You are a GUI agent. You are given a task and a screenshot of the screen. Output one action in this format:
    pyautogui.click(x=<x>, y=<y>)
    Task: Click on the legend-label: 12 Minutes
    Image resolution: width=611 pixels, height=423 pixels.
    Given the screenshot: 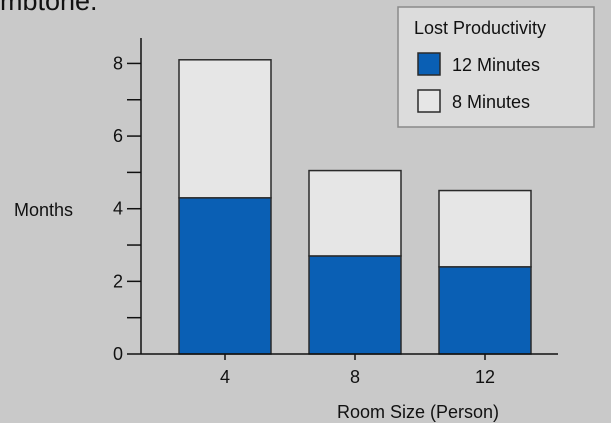 What is the action you would take?
    pyautogui.click(x=496, y=65)
    